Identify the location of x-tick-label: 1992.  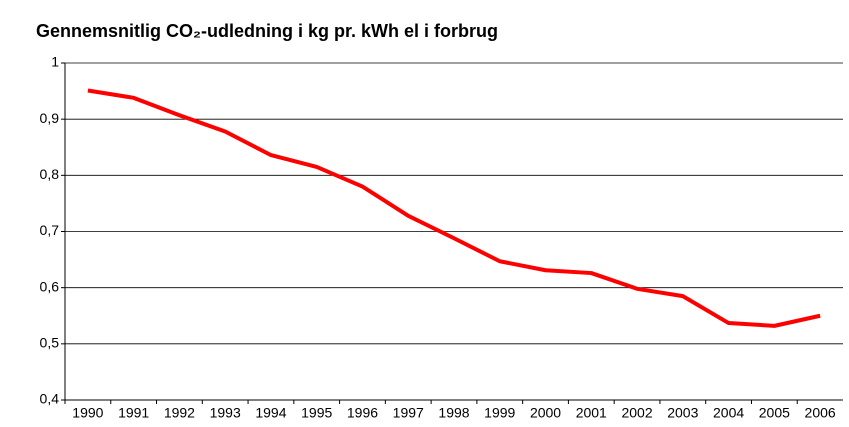
(179, 413).